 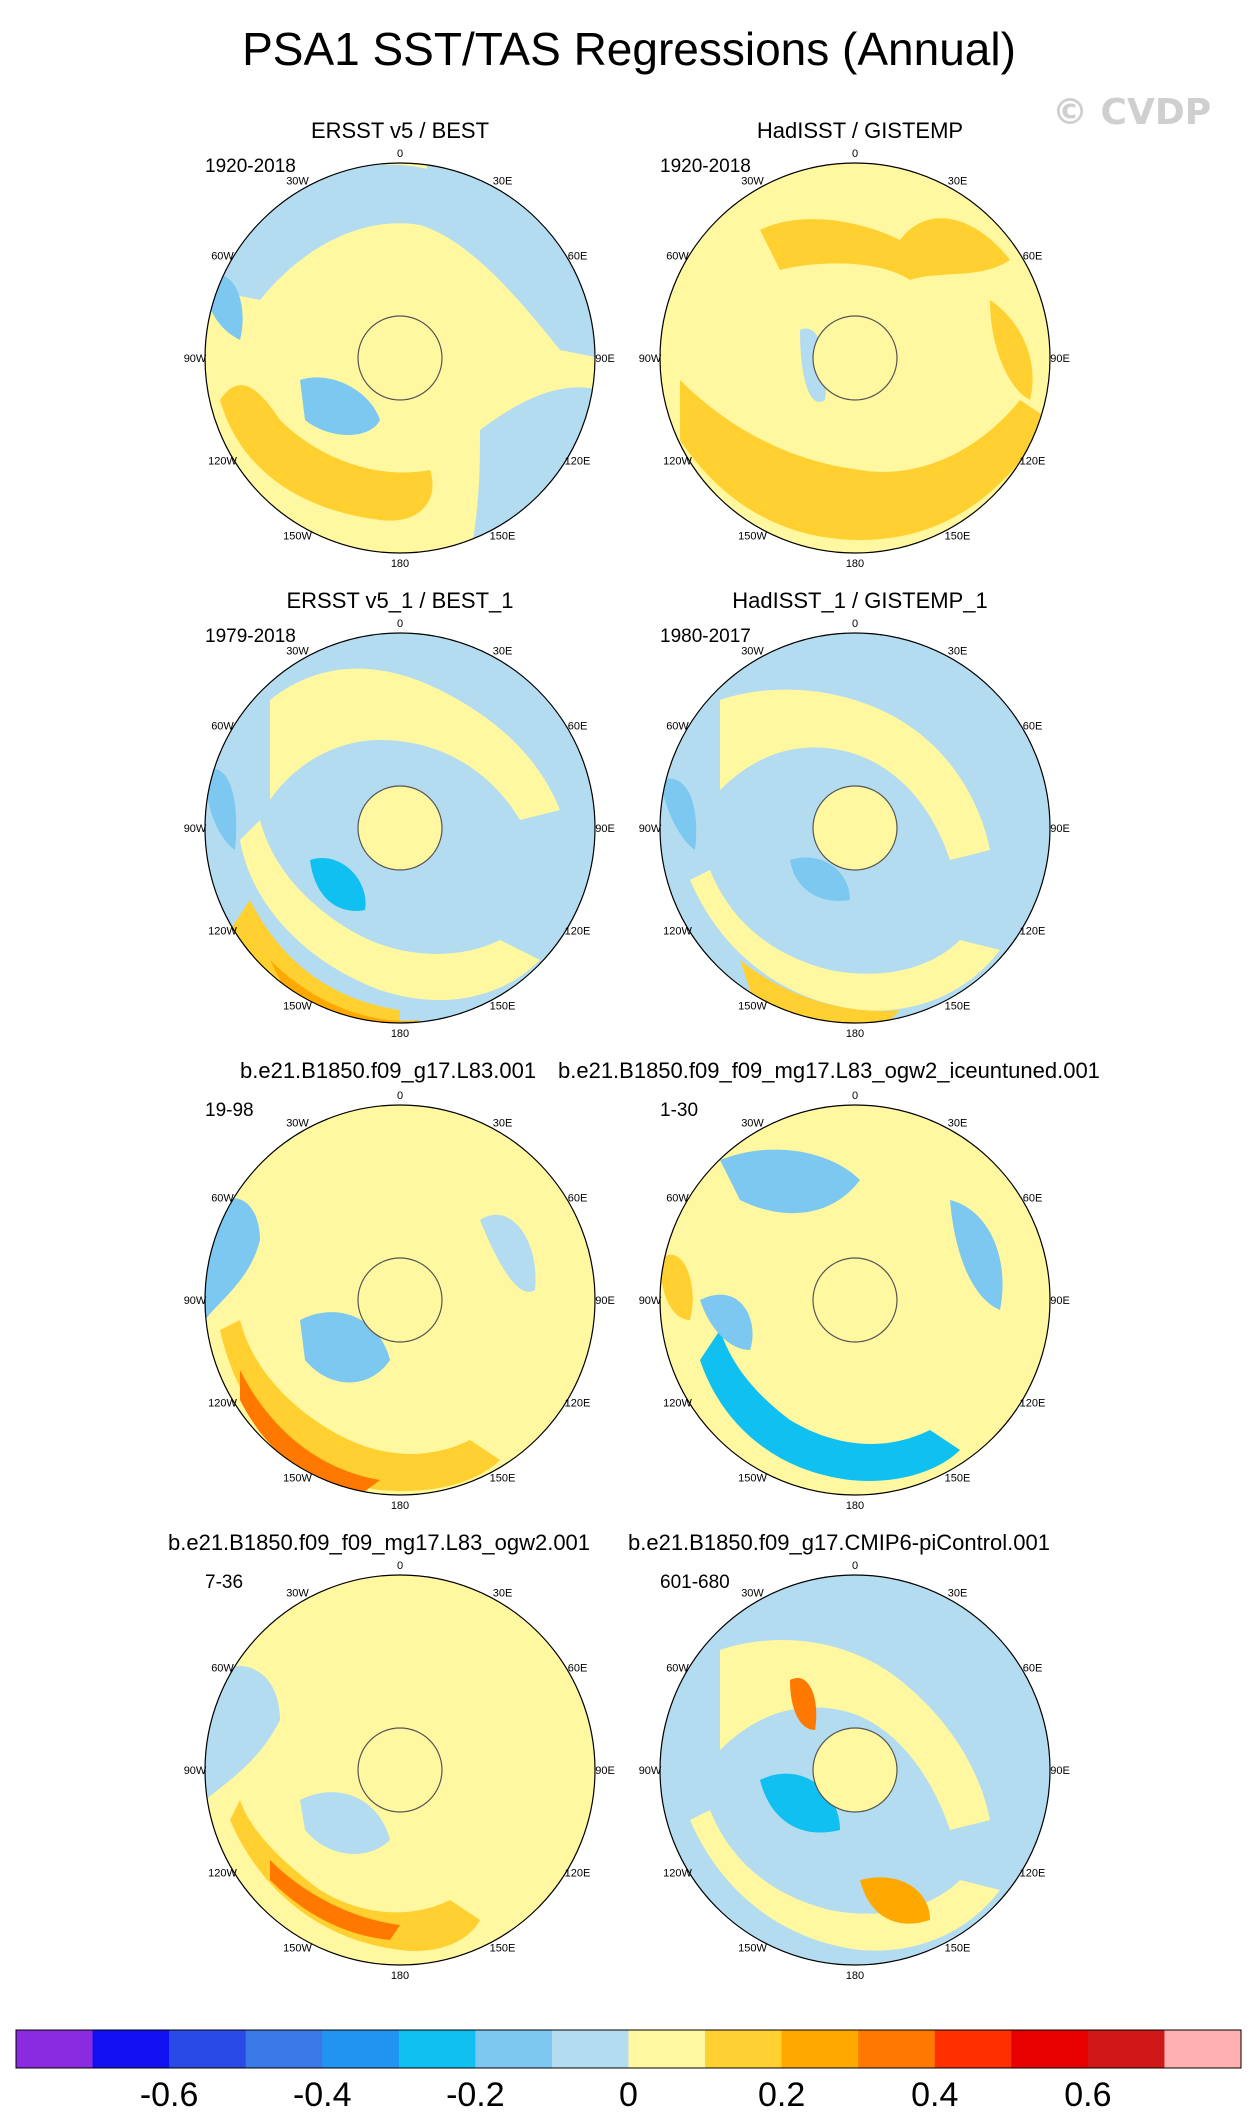 I want to click on panel-title: HadISST / GISTEMP, so click(x=860, y=130).